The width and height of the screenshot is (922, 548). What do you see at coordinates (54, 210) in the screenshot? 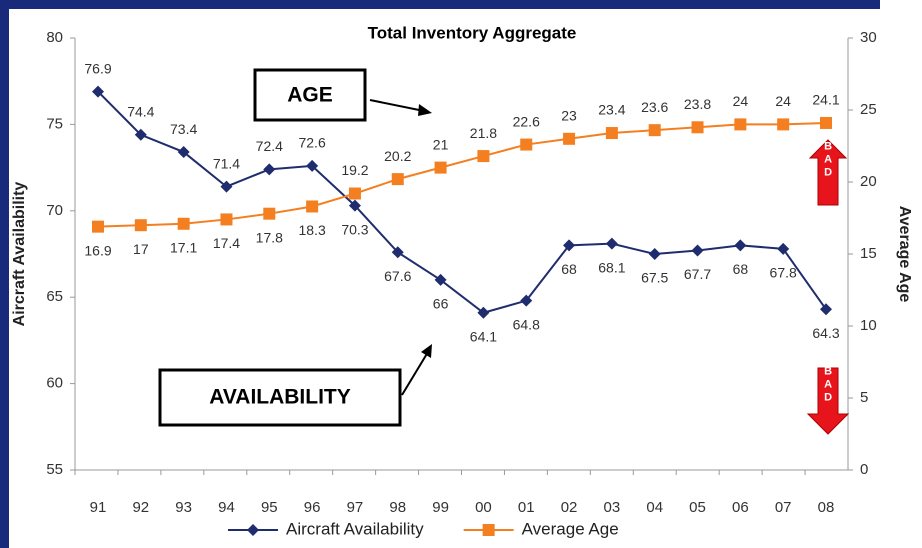
I see `y-tick-label: 70` at bounding box center [54, 210].